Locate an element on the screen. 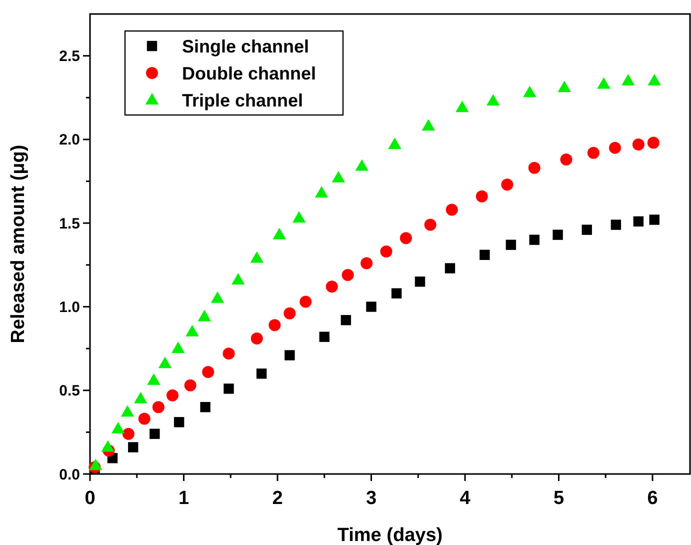 Image resolution: width=691 pixels, height=545 pixels. y-tick-label: 2.5 is located at coordinates (69, 57).